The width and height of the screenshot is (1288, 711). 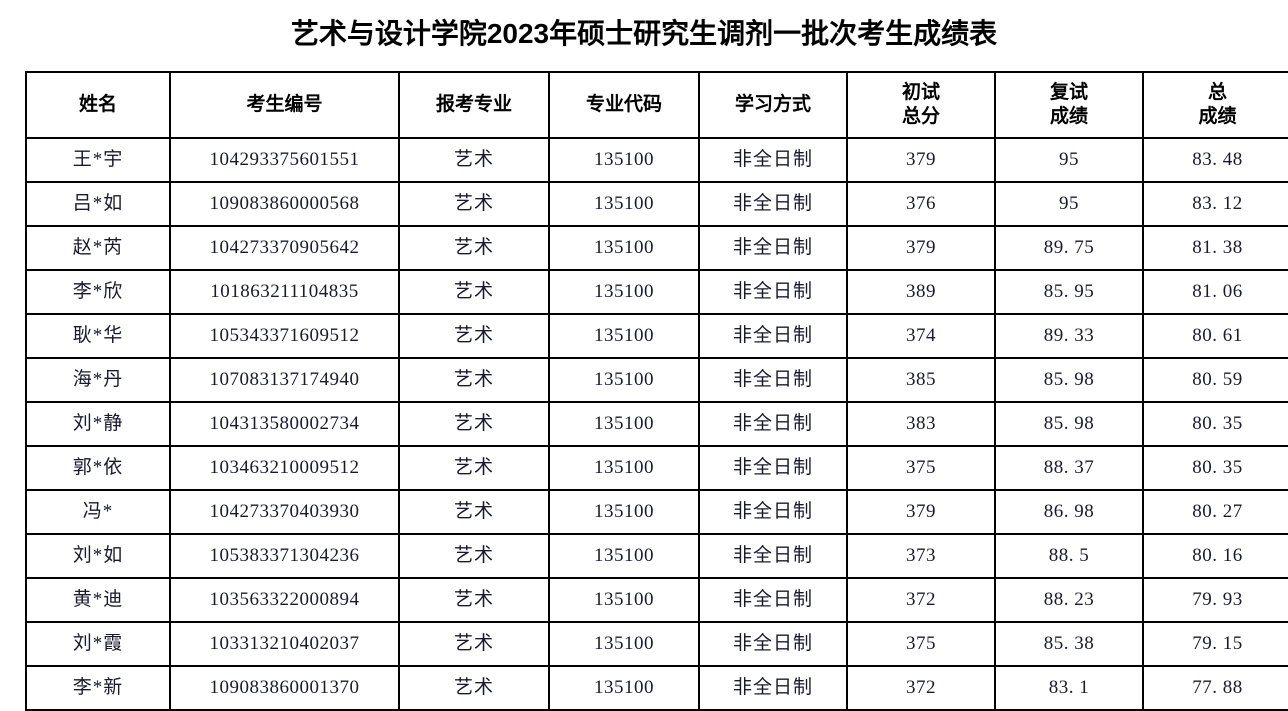 I want to click on cell-name-text: 刘*如, so click(x=98, y=555).